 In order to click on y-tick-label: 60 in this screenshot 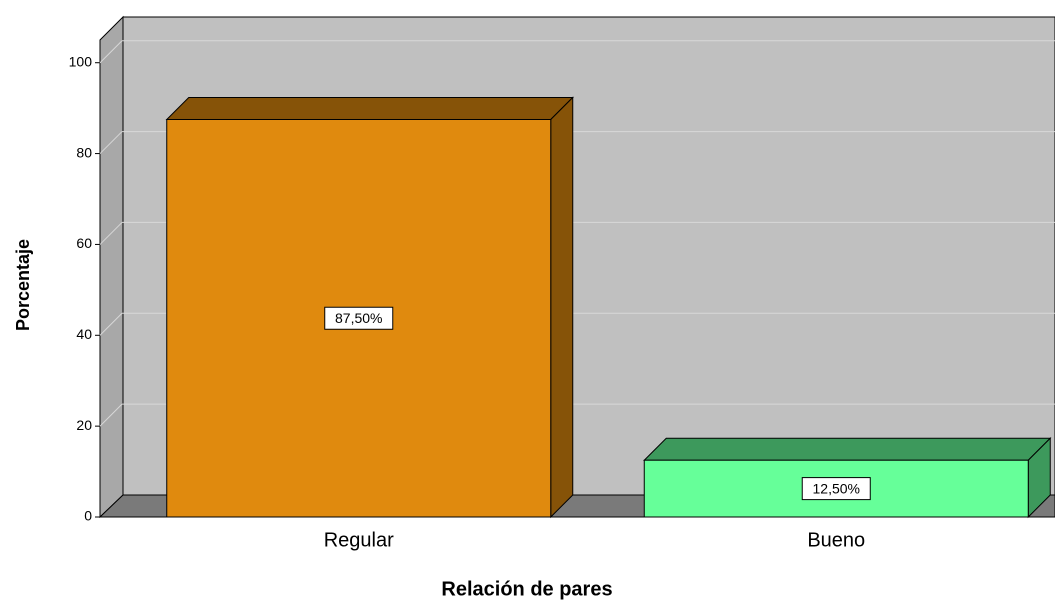, I will do `click(84, 243)`.